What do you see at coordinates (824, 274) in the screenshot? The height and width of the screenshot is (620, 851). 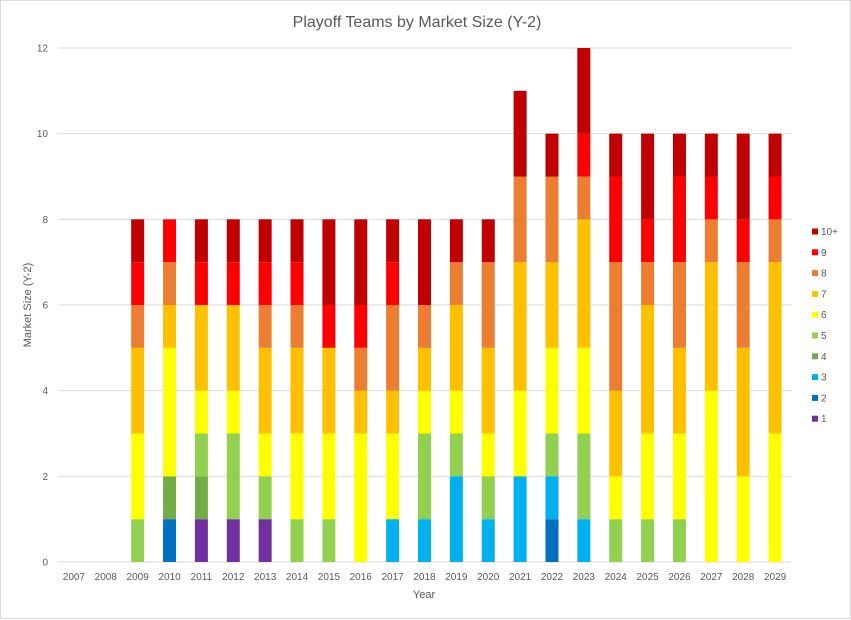 I see `legend-label: 8` at bounding box center [824, 274].